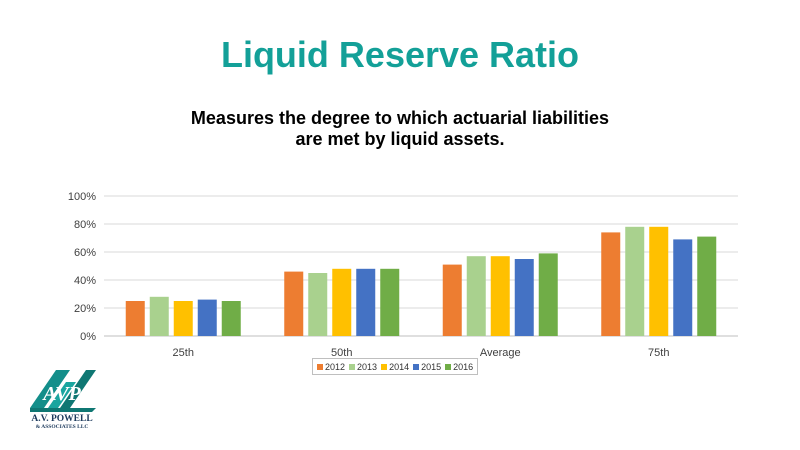  Describe the element at coordinates (85, 309) in the screenshot. I see `y-tick-label: 20%` at that location.